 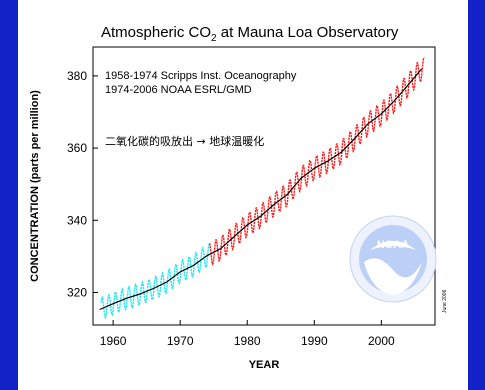 What do you see at coordinates (314, 341) in the screenshot?
I see `x-tick-label: 1990` at bounding box center [314, 341].